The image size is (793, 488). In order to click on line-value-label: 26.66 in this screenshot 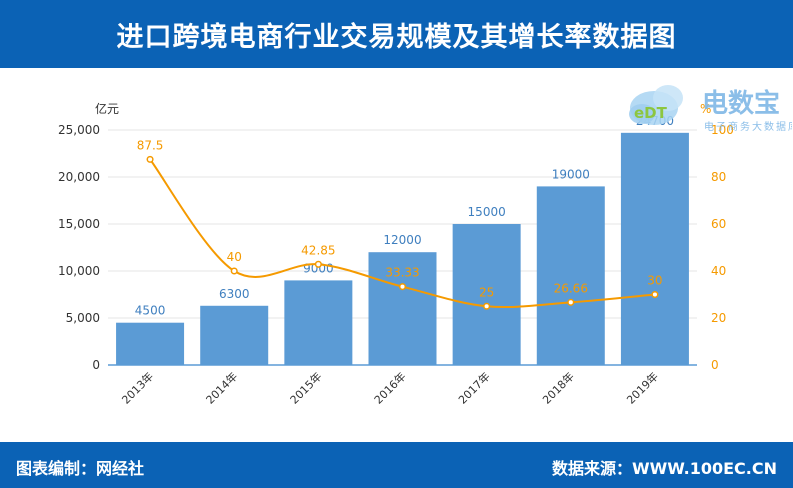, I will do `click(571, 288)`.